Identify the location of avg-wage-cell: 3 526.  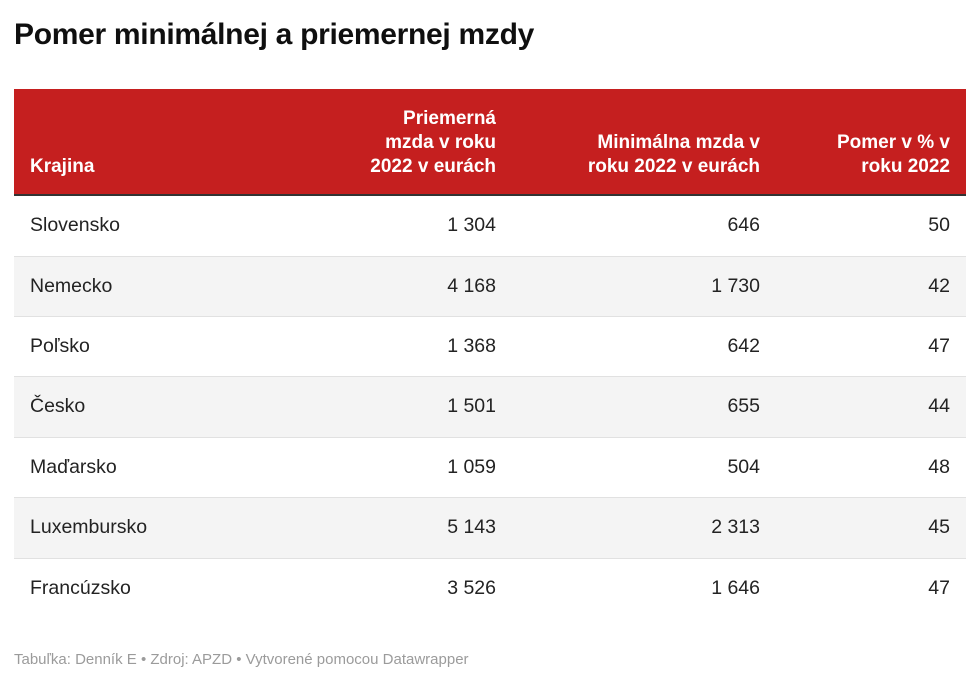
(471, 587).